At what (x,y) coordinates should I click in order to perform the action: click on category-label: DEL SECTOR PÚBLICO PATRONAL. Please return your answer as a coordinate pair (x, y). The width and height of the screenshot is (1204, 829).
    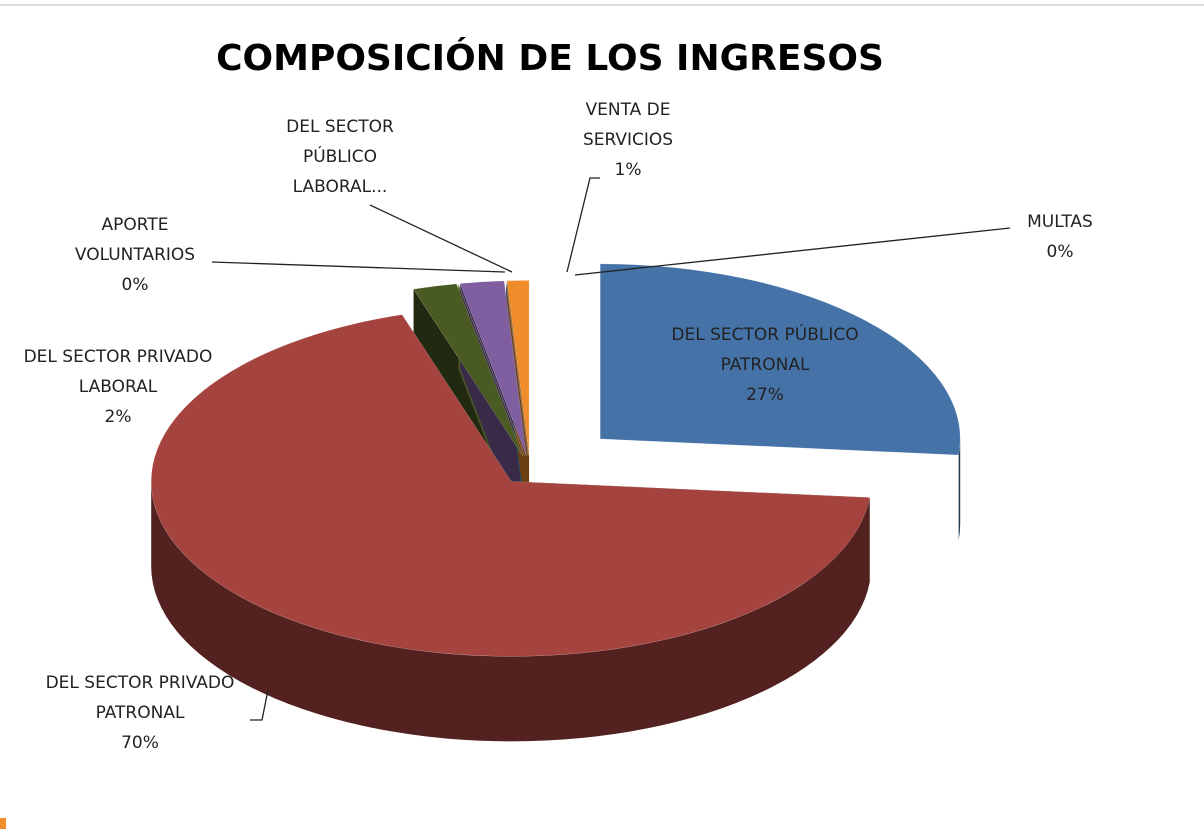
    Looking at the image, I should click on (765, 350).